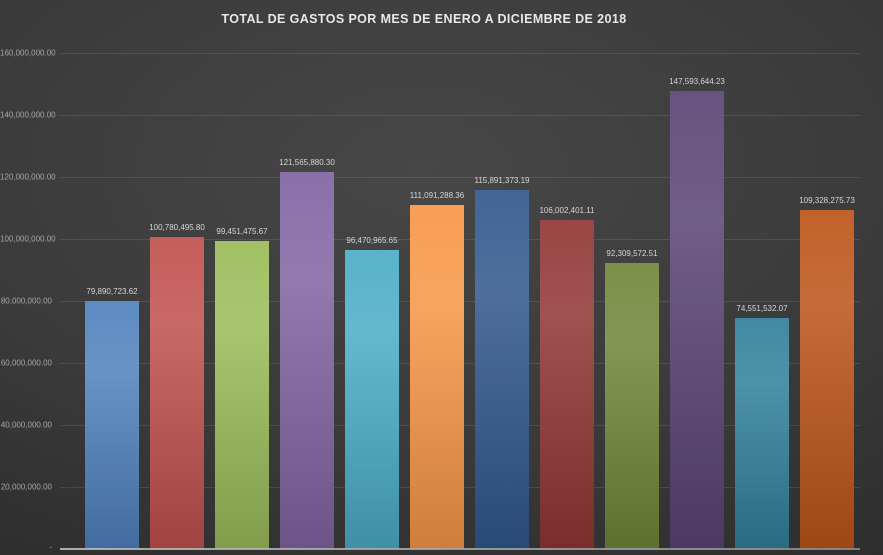 The image size is (883, 555). I want to click on bar-value-label: 100,780,495.80, so click(177, 227).